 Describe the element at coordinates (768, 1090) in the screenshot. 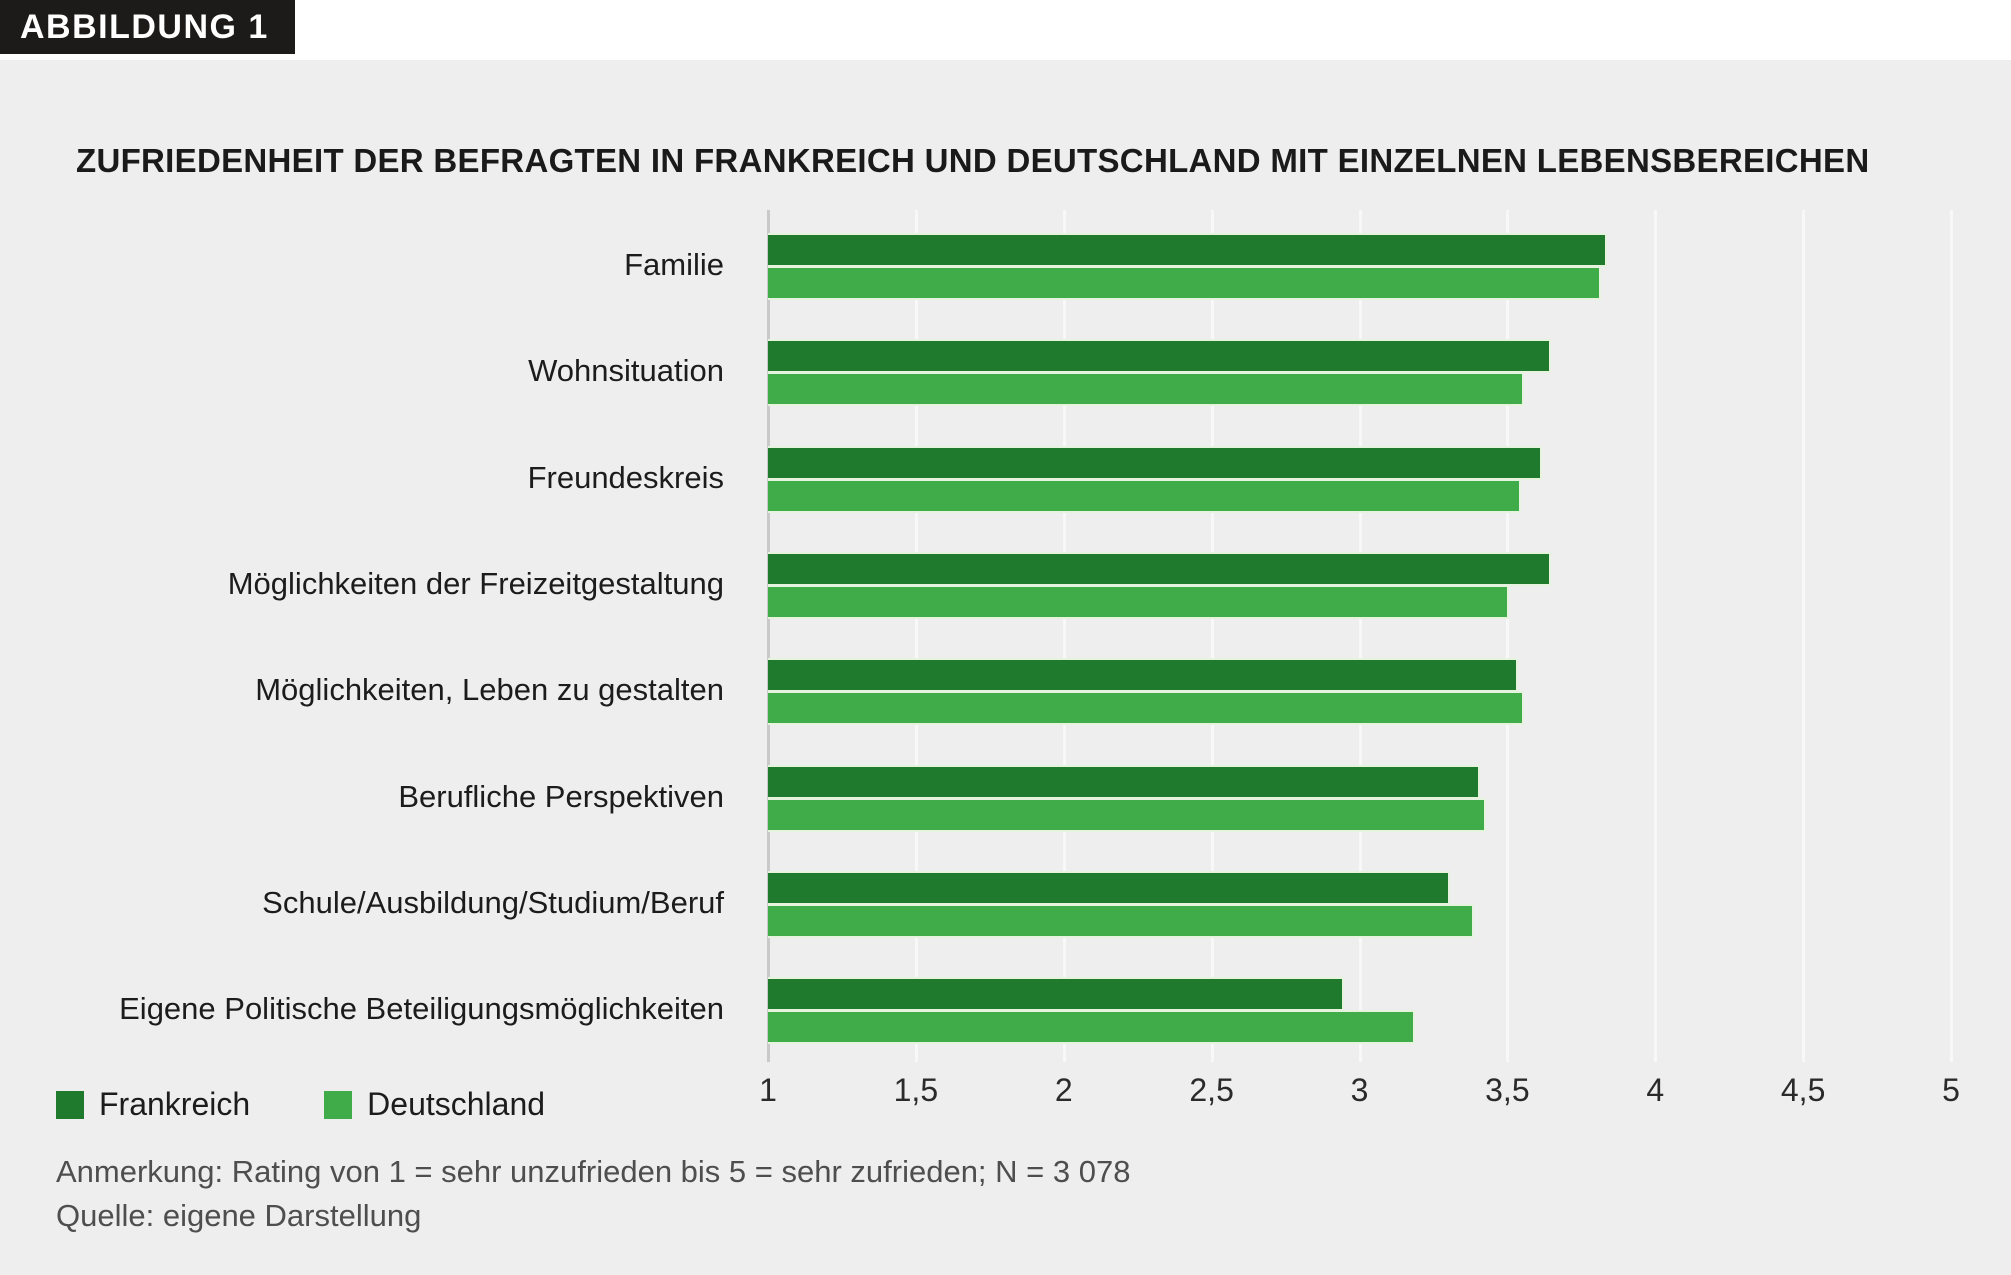

I see `x-axis-tick-label: 1` at that location.